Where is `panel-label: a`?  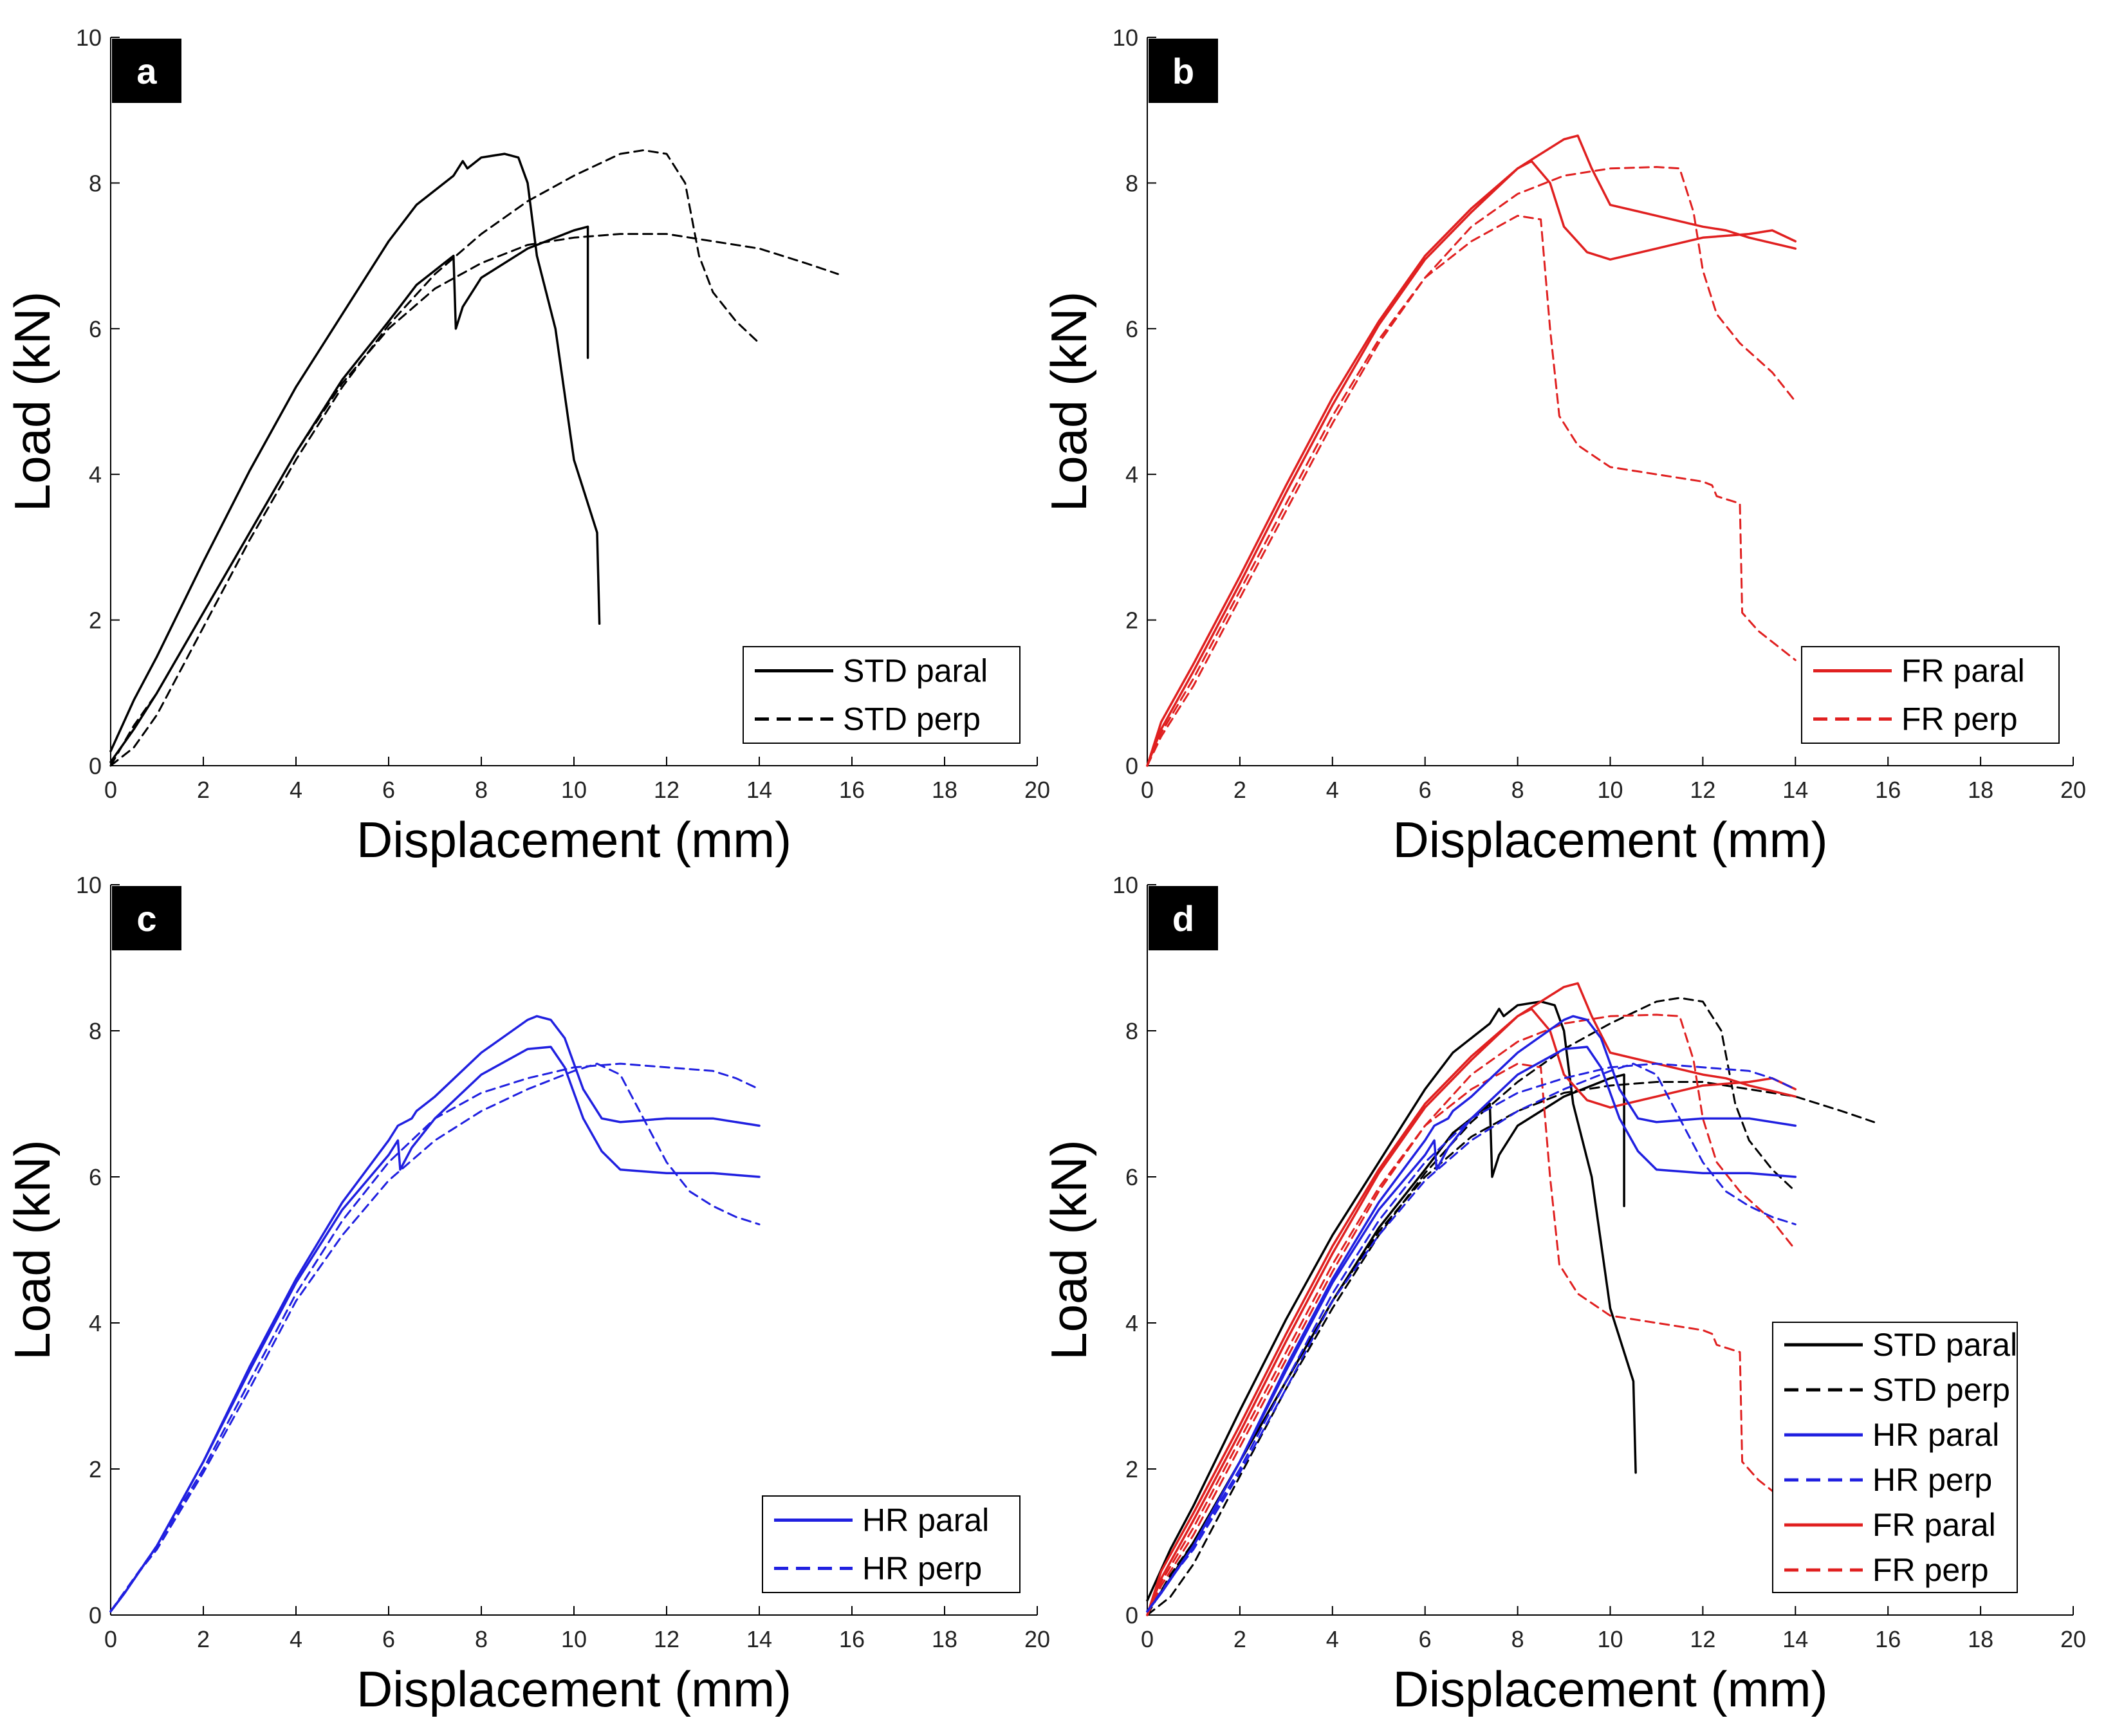
panel-label: a is located at coordinates (147, 71).